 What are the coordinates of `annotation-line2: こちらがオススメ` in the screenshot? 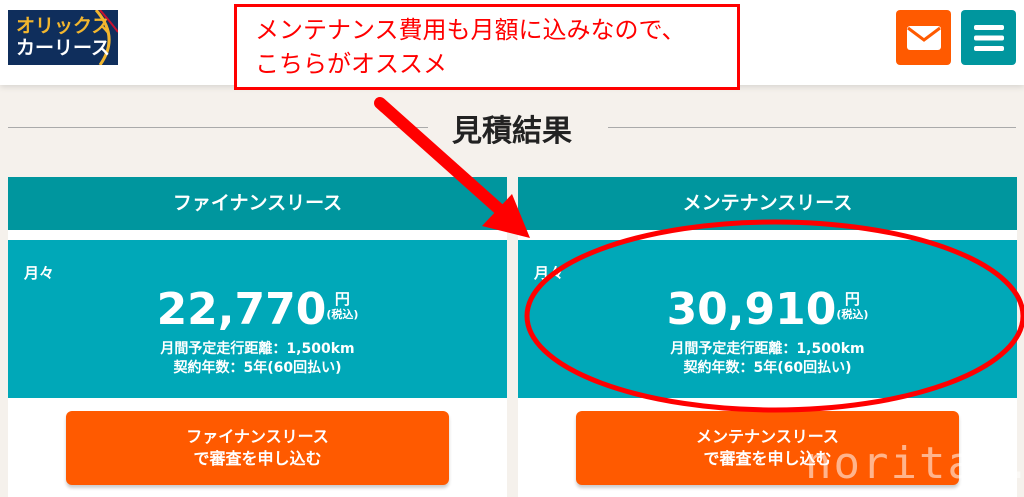 It's located at (351, 64).